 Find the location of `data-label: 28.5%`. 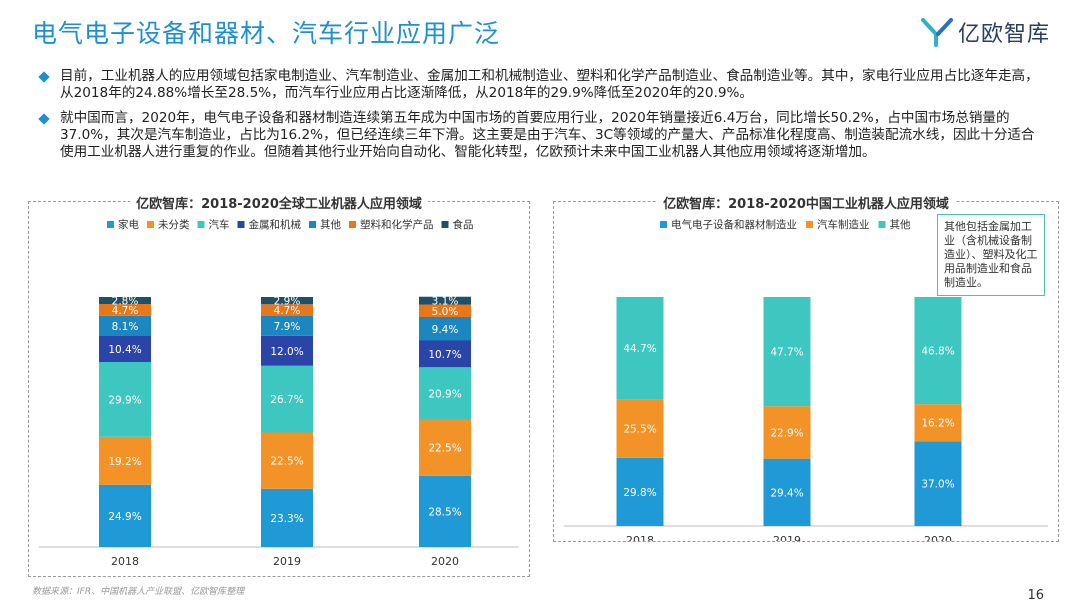

data-label: 28.5% is located at coordinates (444, 512).